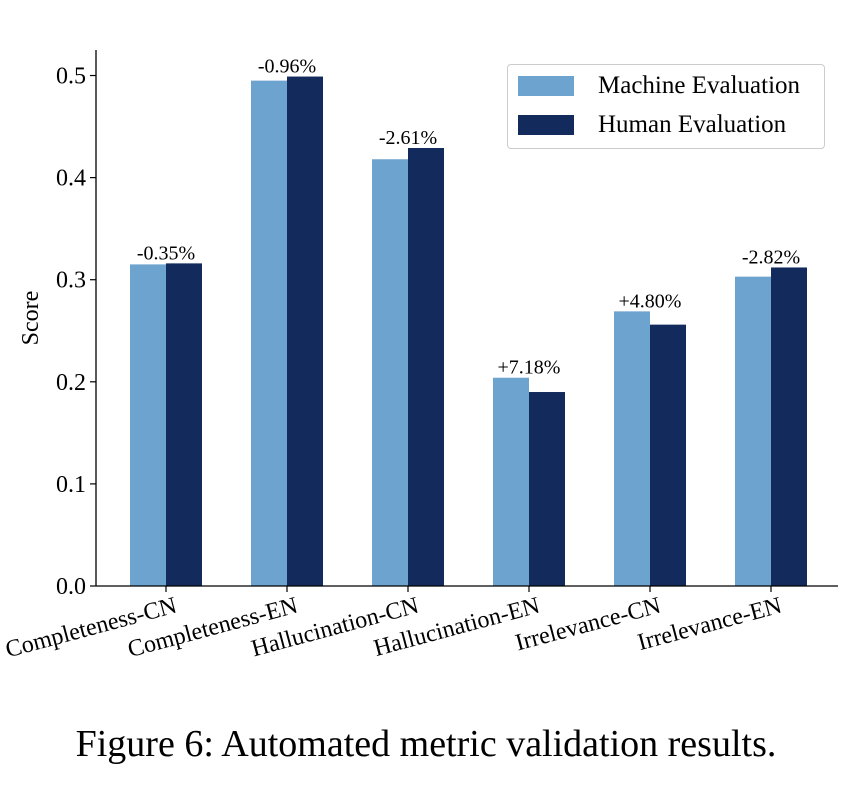 The image size is (852, 792). What do you see at coordinates (71, 281) in the screenshot?
I see `y-tick-label: 0.3` at bounding box center [71, 281].